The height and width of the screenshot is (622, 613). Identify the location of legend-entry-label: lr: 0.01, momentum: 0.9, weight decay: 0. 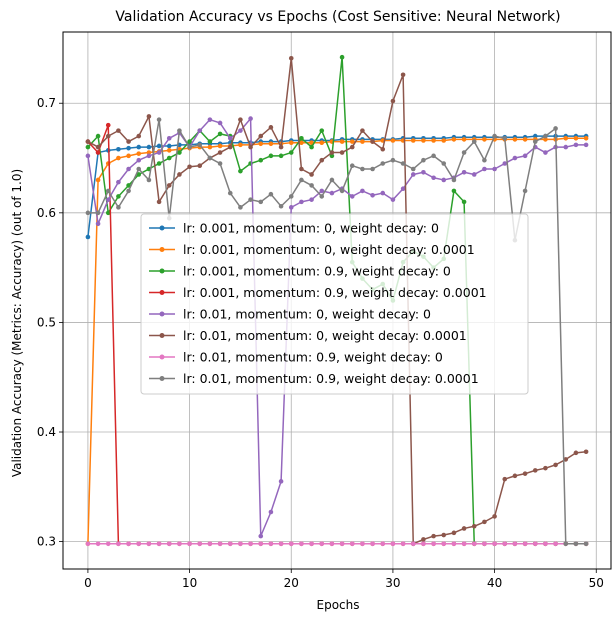
(313, 357).